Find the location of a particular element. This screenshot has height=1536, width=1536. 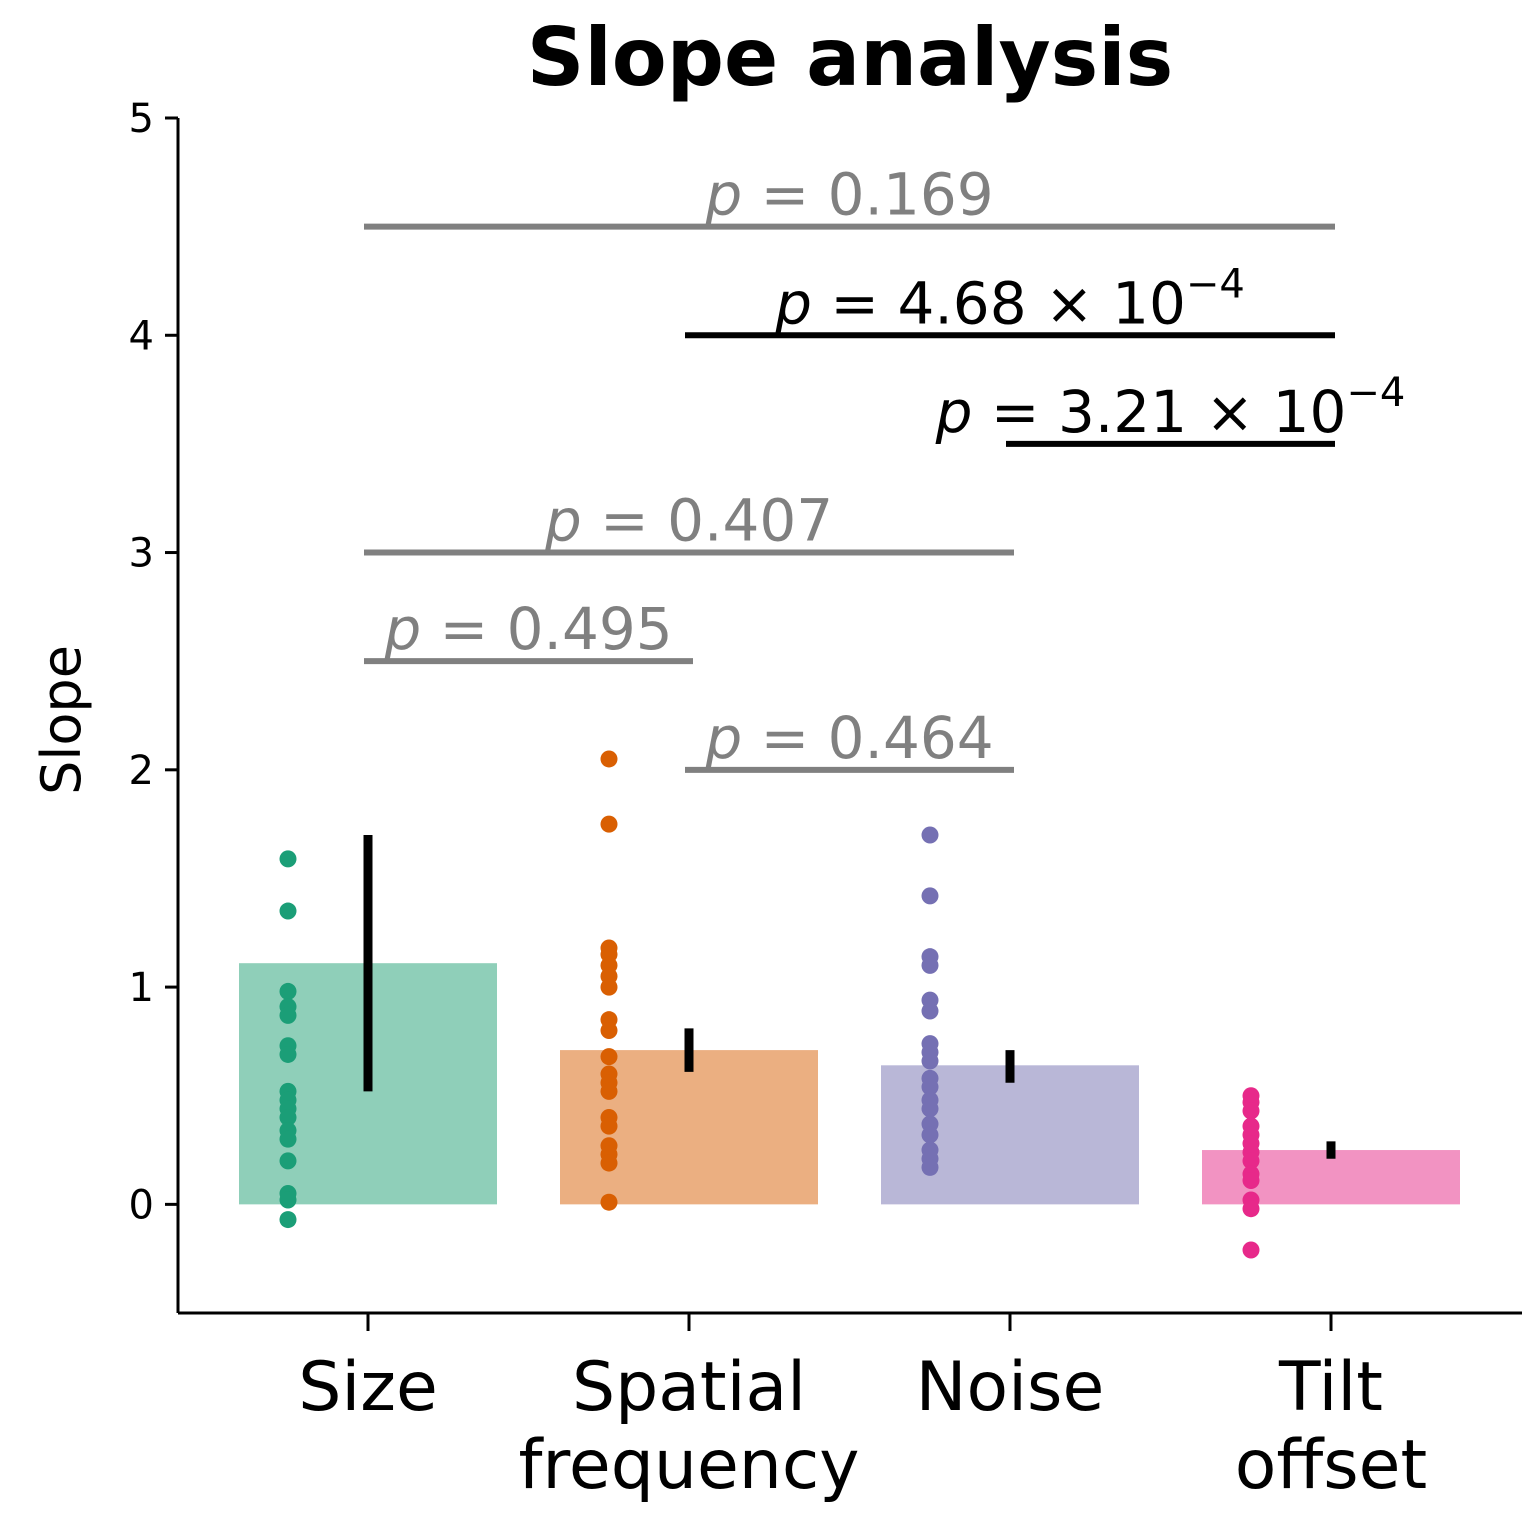

y-tick-label-3: 3 is located at coordinates (141, 554).